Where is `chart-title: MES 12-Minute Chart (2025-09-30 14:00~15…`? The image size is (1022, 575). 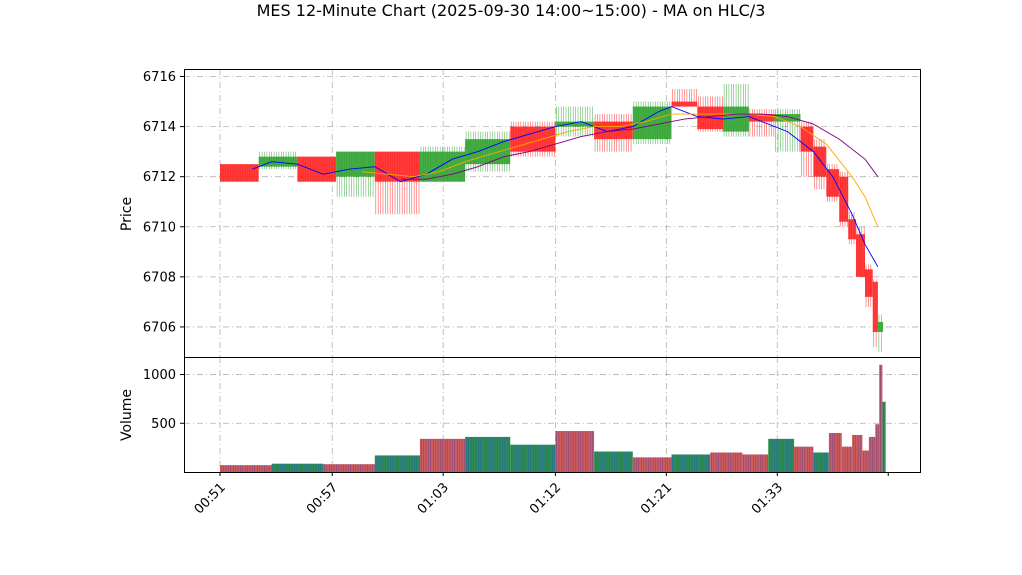
chart-title: MES 12-Minute Chart (2025-09-30 14:00~15… is located at coordinates (511, 10).